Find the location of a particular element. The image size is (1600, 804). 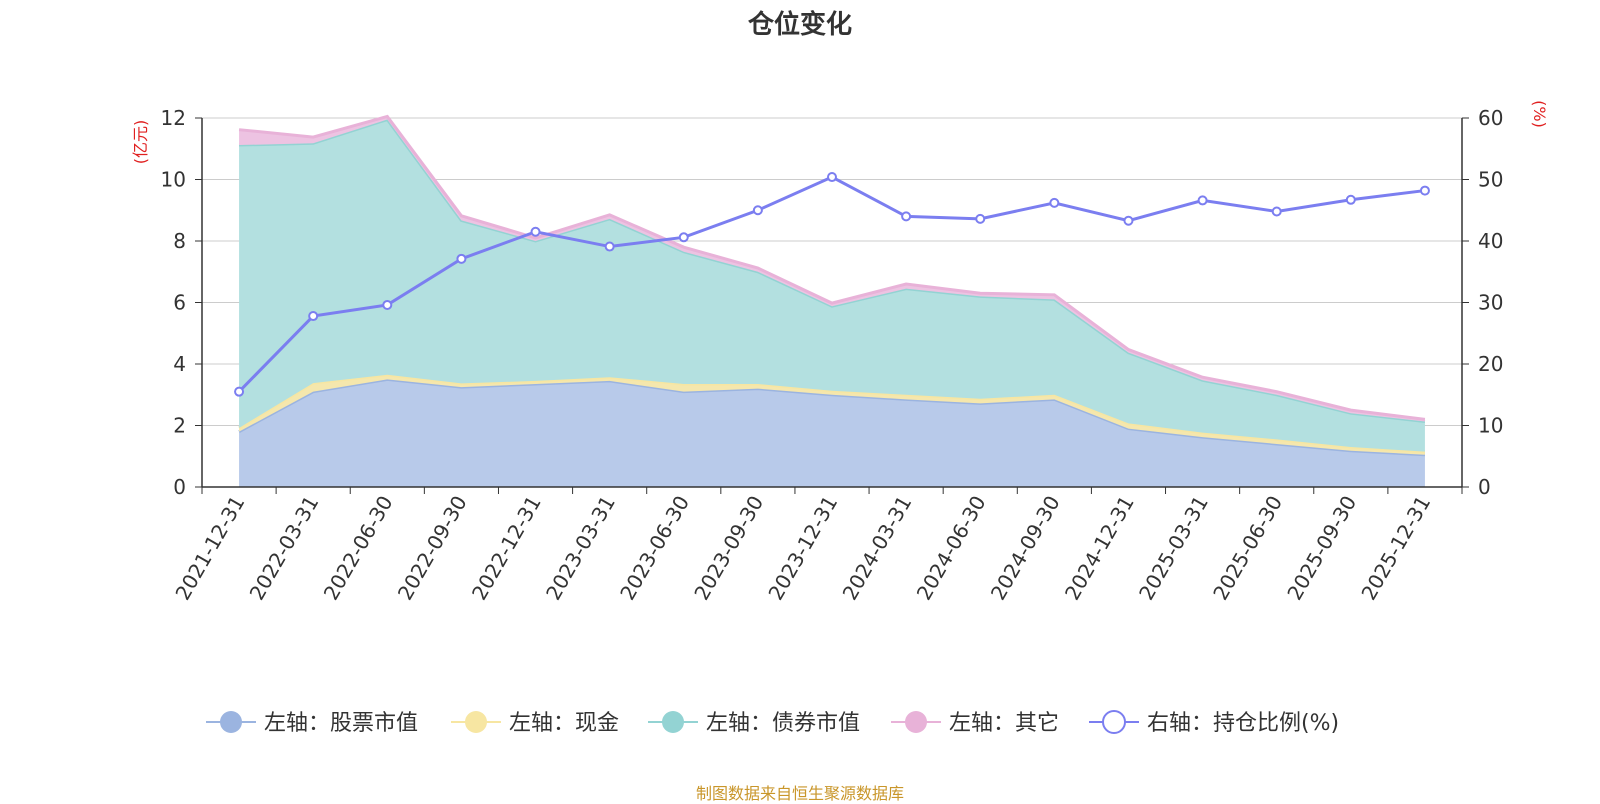

x-axis-tick-label: 2025-06-30 is located at coordinates (1247, 548).